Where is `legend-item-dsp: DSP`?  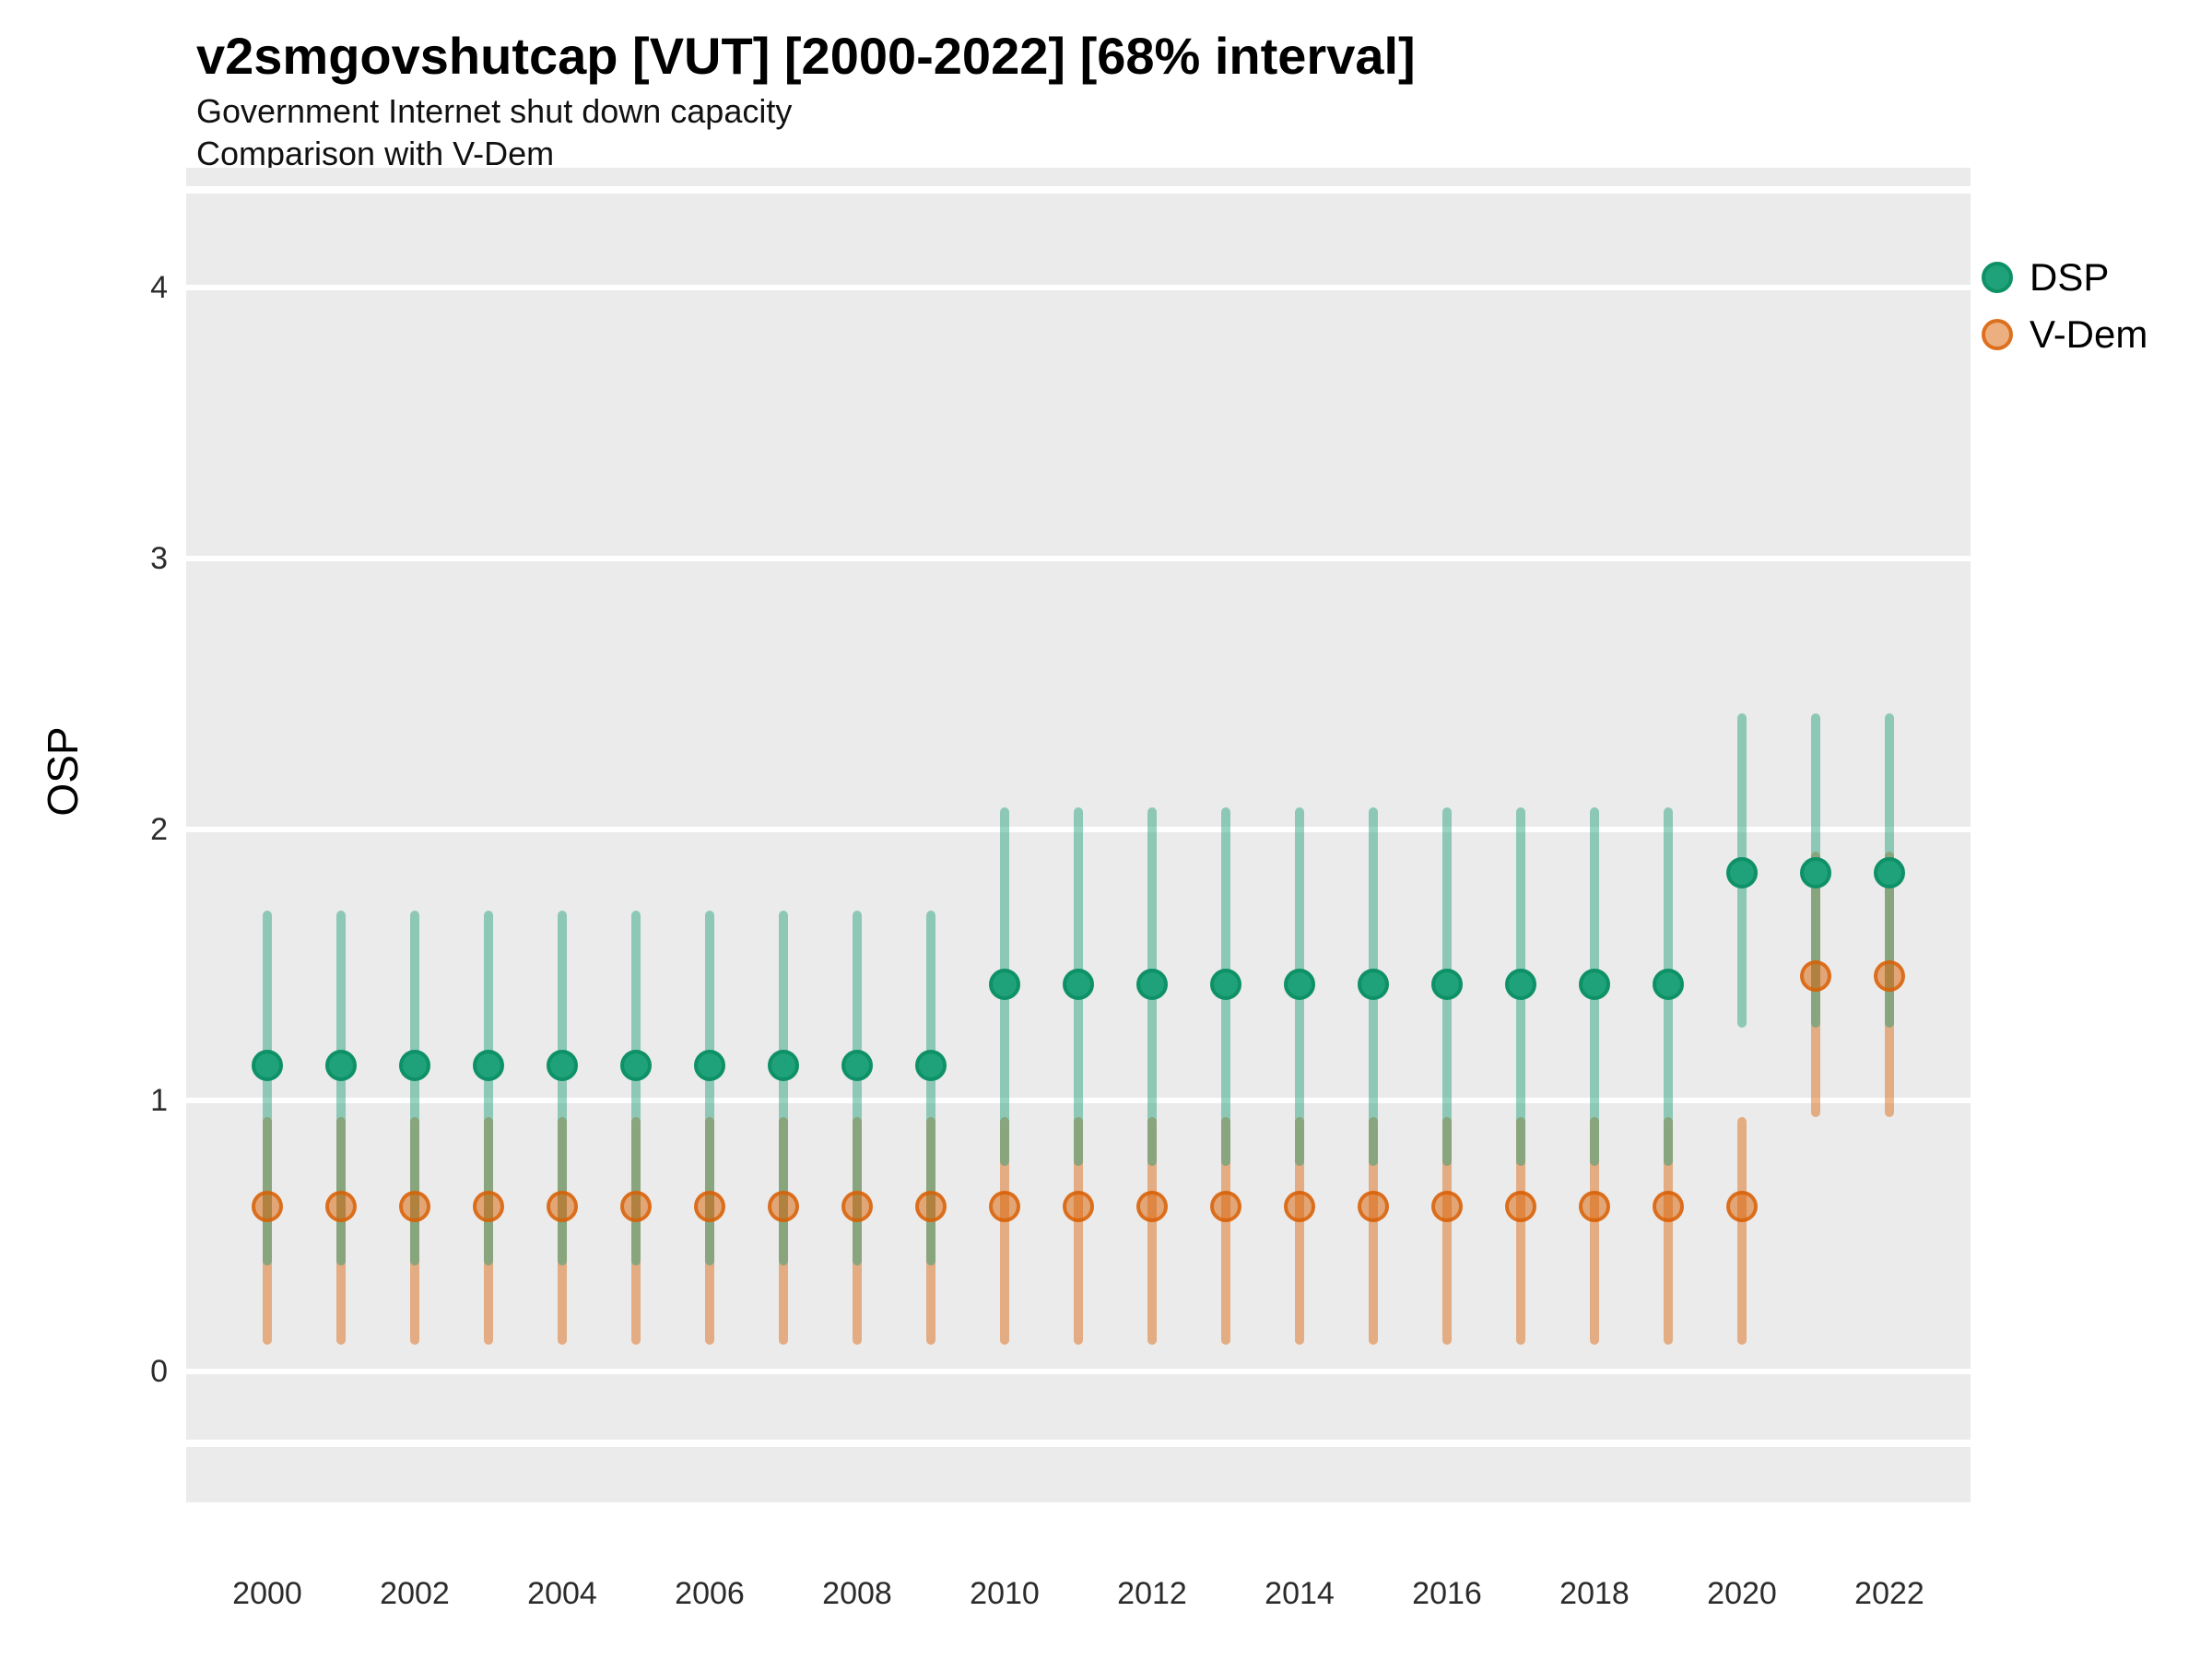 legend-item-dsp: DSP is located at coordinates (2064, 277).